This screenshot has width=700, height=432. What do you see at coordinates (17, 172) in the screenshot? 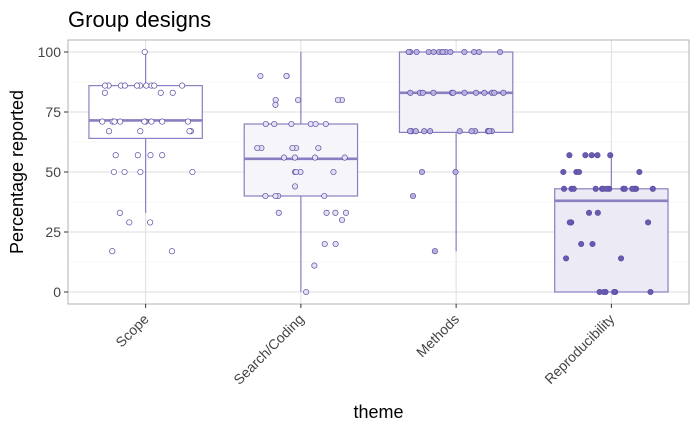
I see `y-axis-title: Percentage reported` at bounding box center [17, 172].